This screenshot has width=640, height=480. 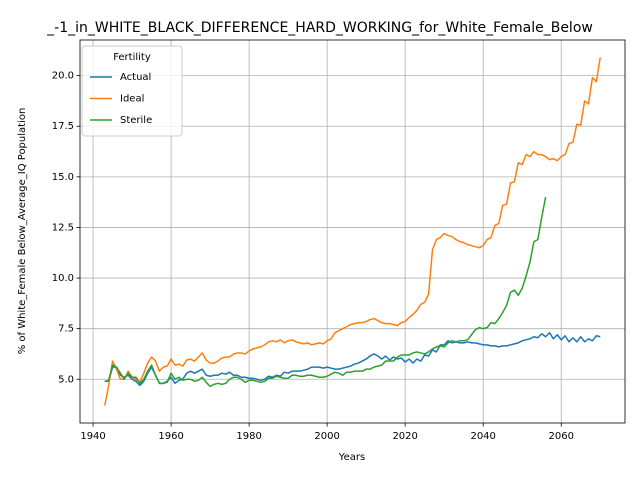 What do you see at coordinates (63, 177) in the screenshot?
I see `y-tick-label: 15.0` at bounding box center [63, 177].